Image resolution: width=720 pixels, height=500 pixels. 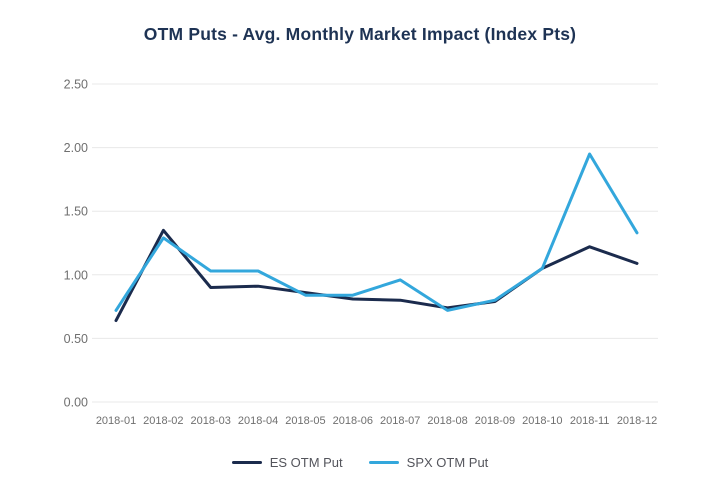 I want to click on y-axis-tick-label: 2.50, so click(x=76, y=85).